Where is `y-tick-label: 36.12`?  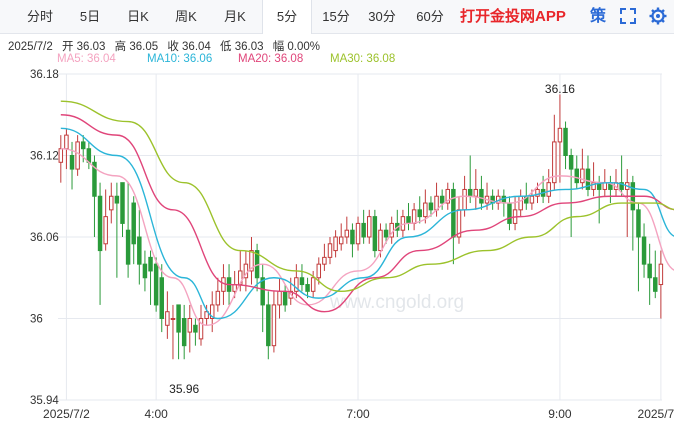
y-tick-label: 36.12 is located at coordinates (44, 157).